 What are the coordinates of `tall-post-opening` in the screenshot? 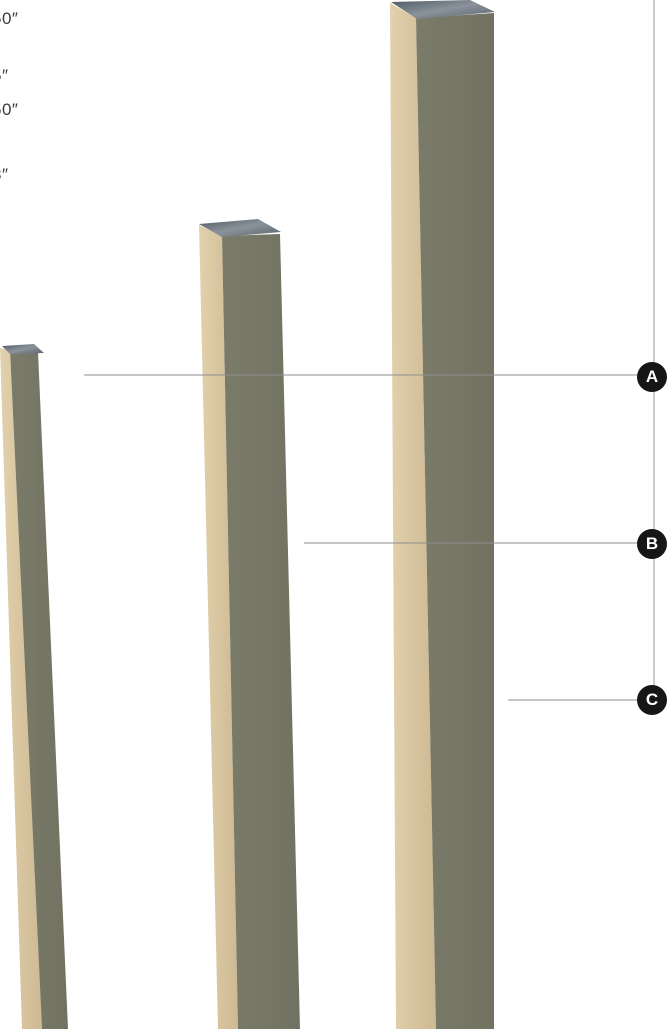 It's located at (443, 9).